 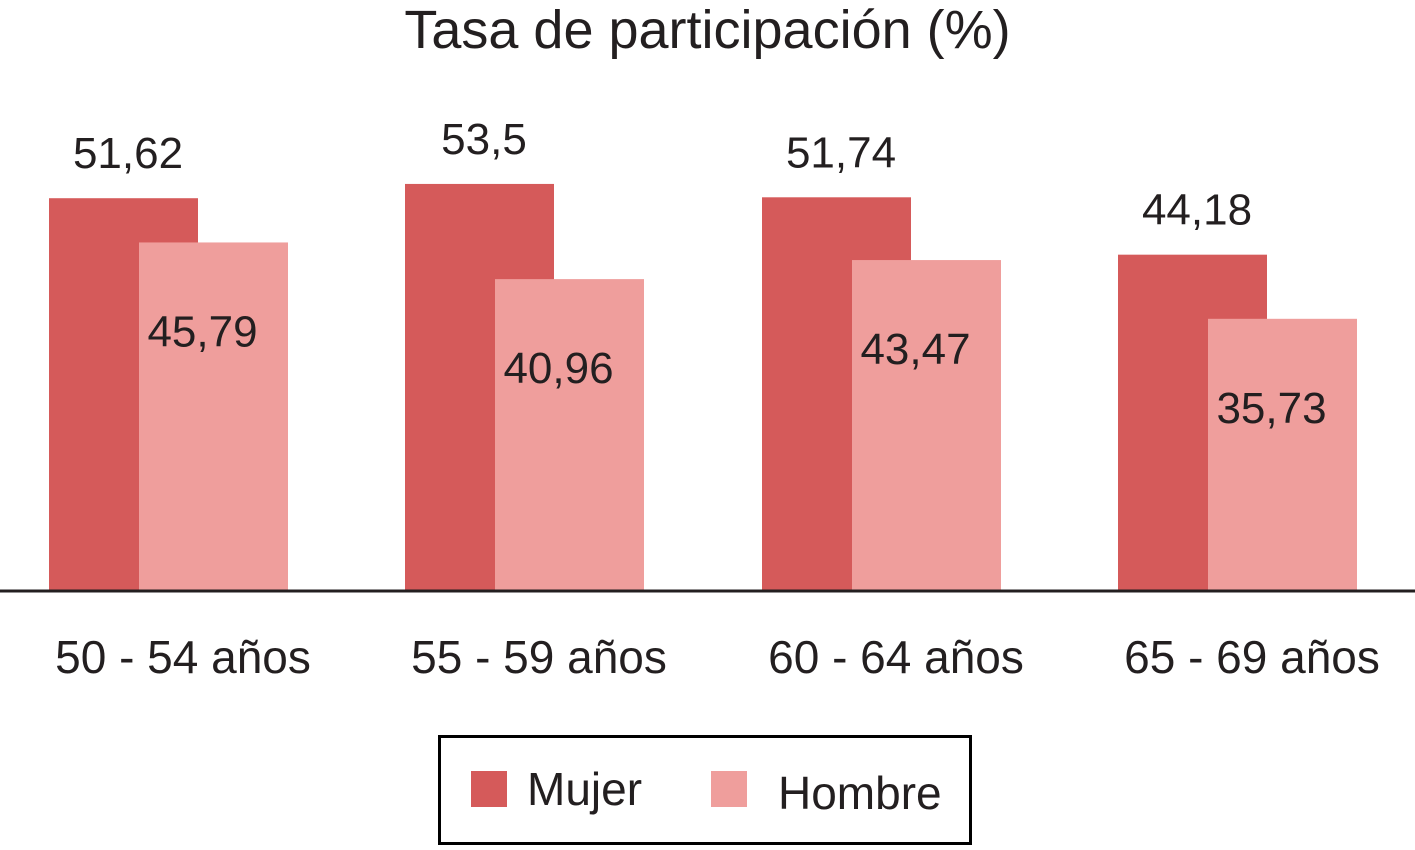 I want to click on data-label-mujer-3: 44,18, so click(x=1197, y=210).